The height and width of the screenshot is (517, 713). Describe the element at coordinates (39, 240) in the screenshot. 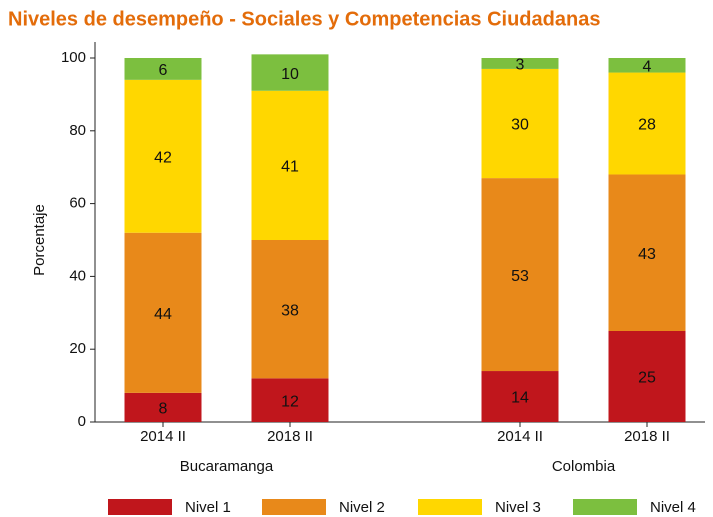

I see `y-axis-label: Porcentaje` at that location.